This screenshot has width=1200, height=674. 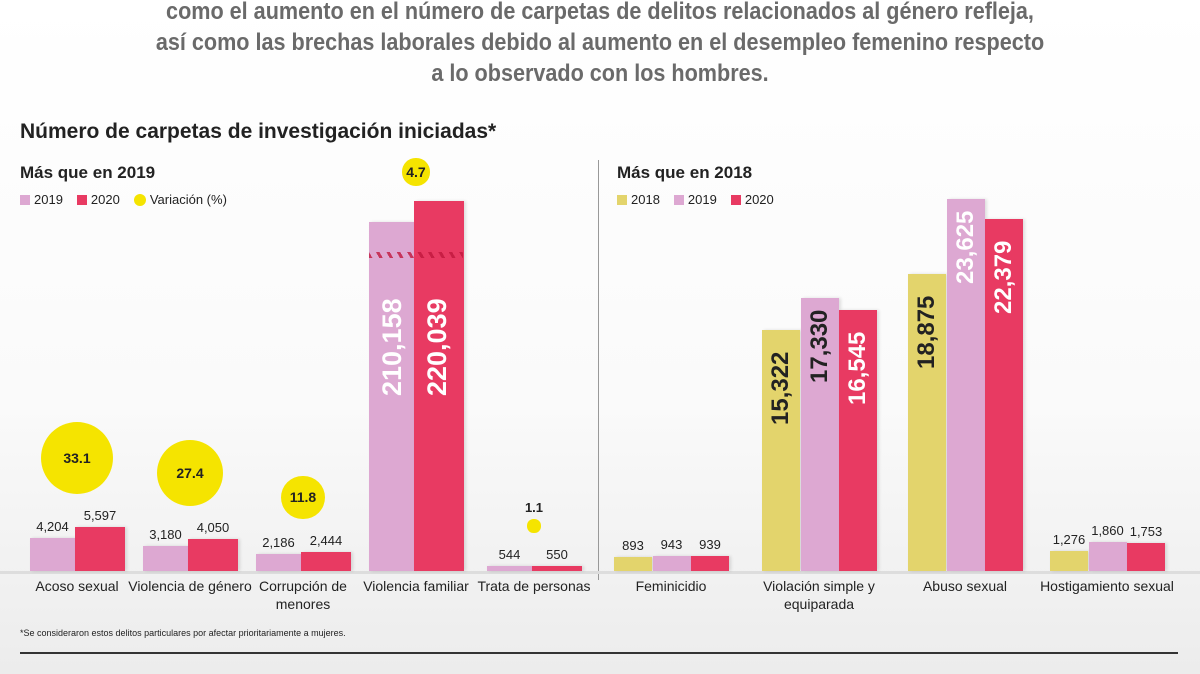 I want to click on left-subtitle: Más que en 2019, so click(x=88, y=172).